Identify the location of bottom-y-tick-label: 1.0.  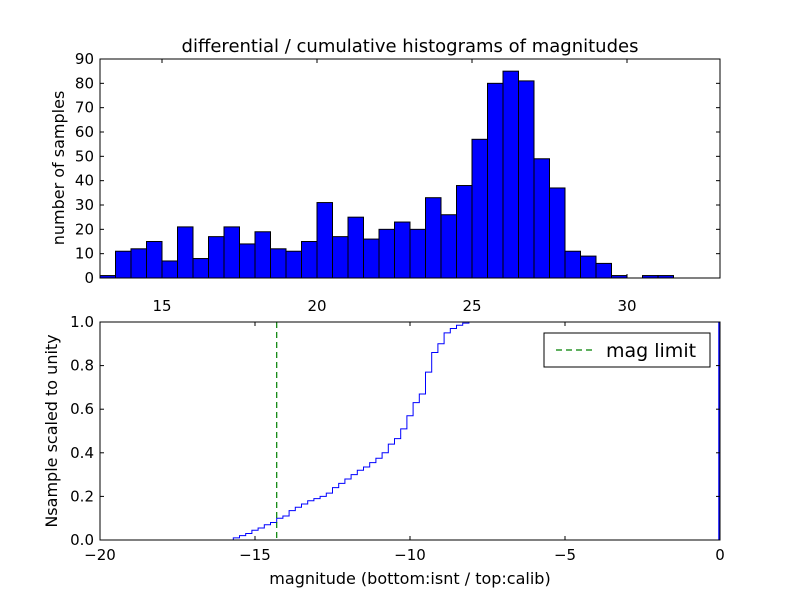
(82, 322).